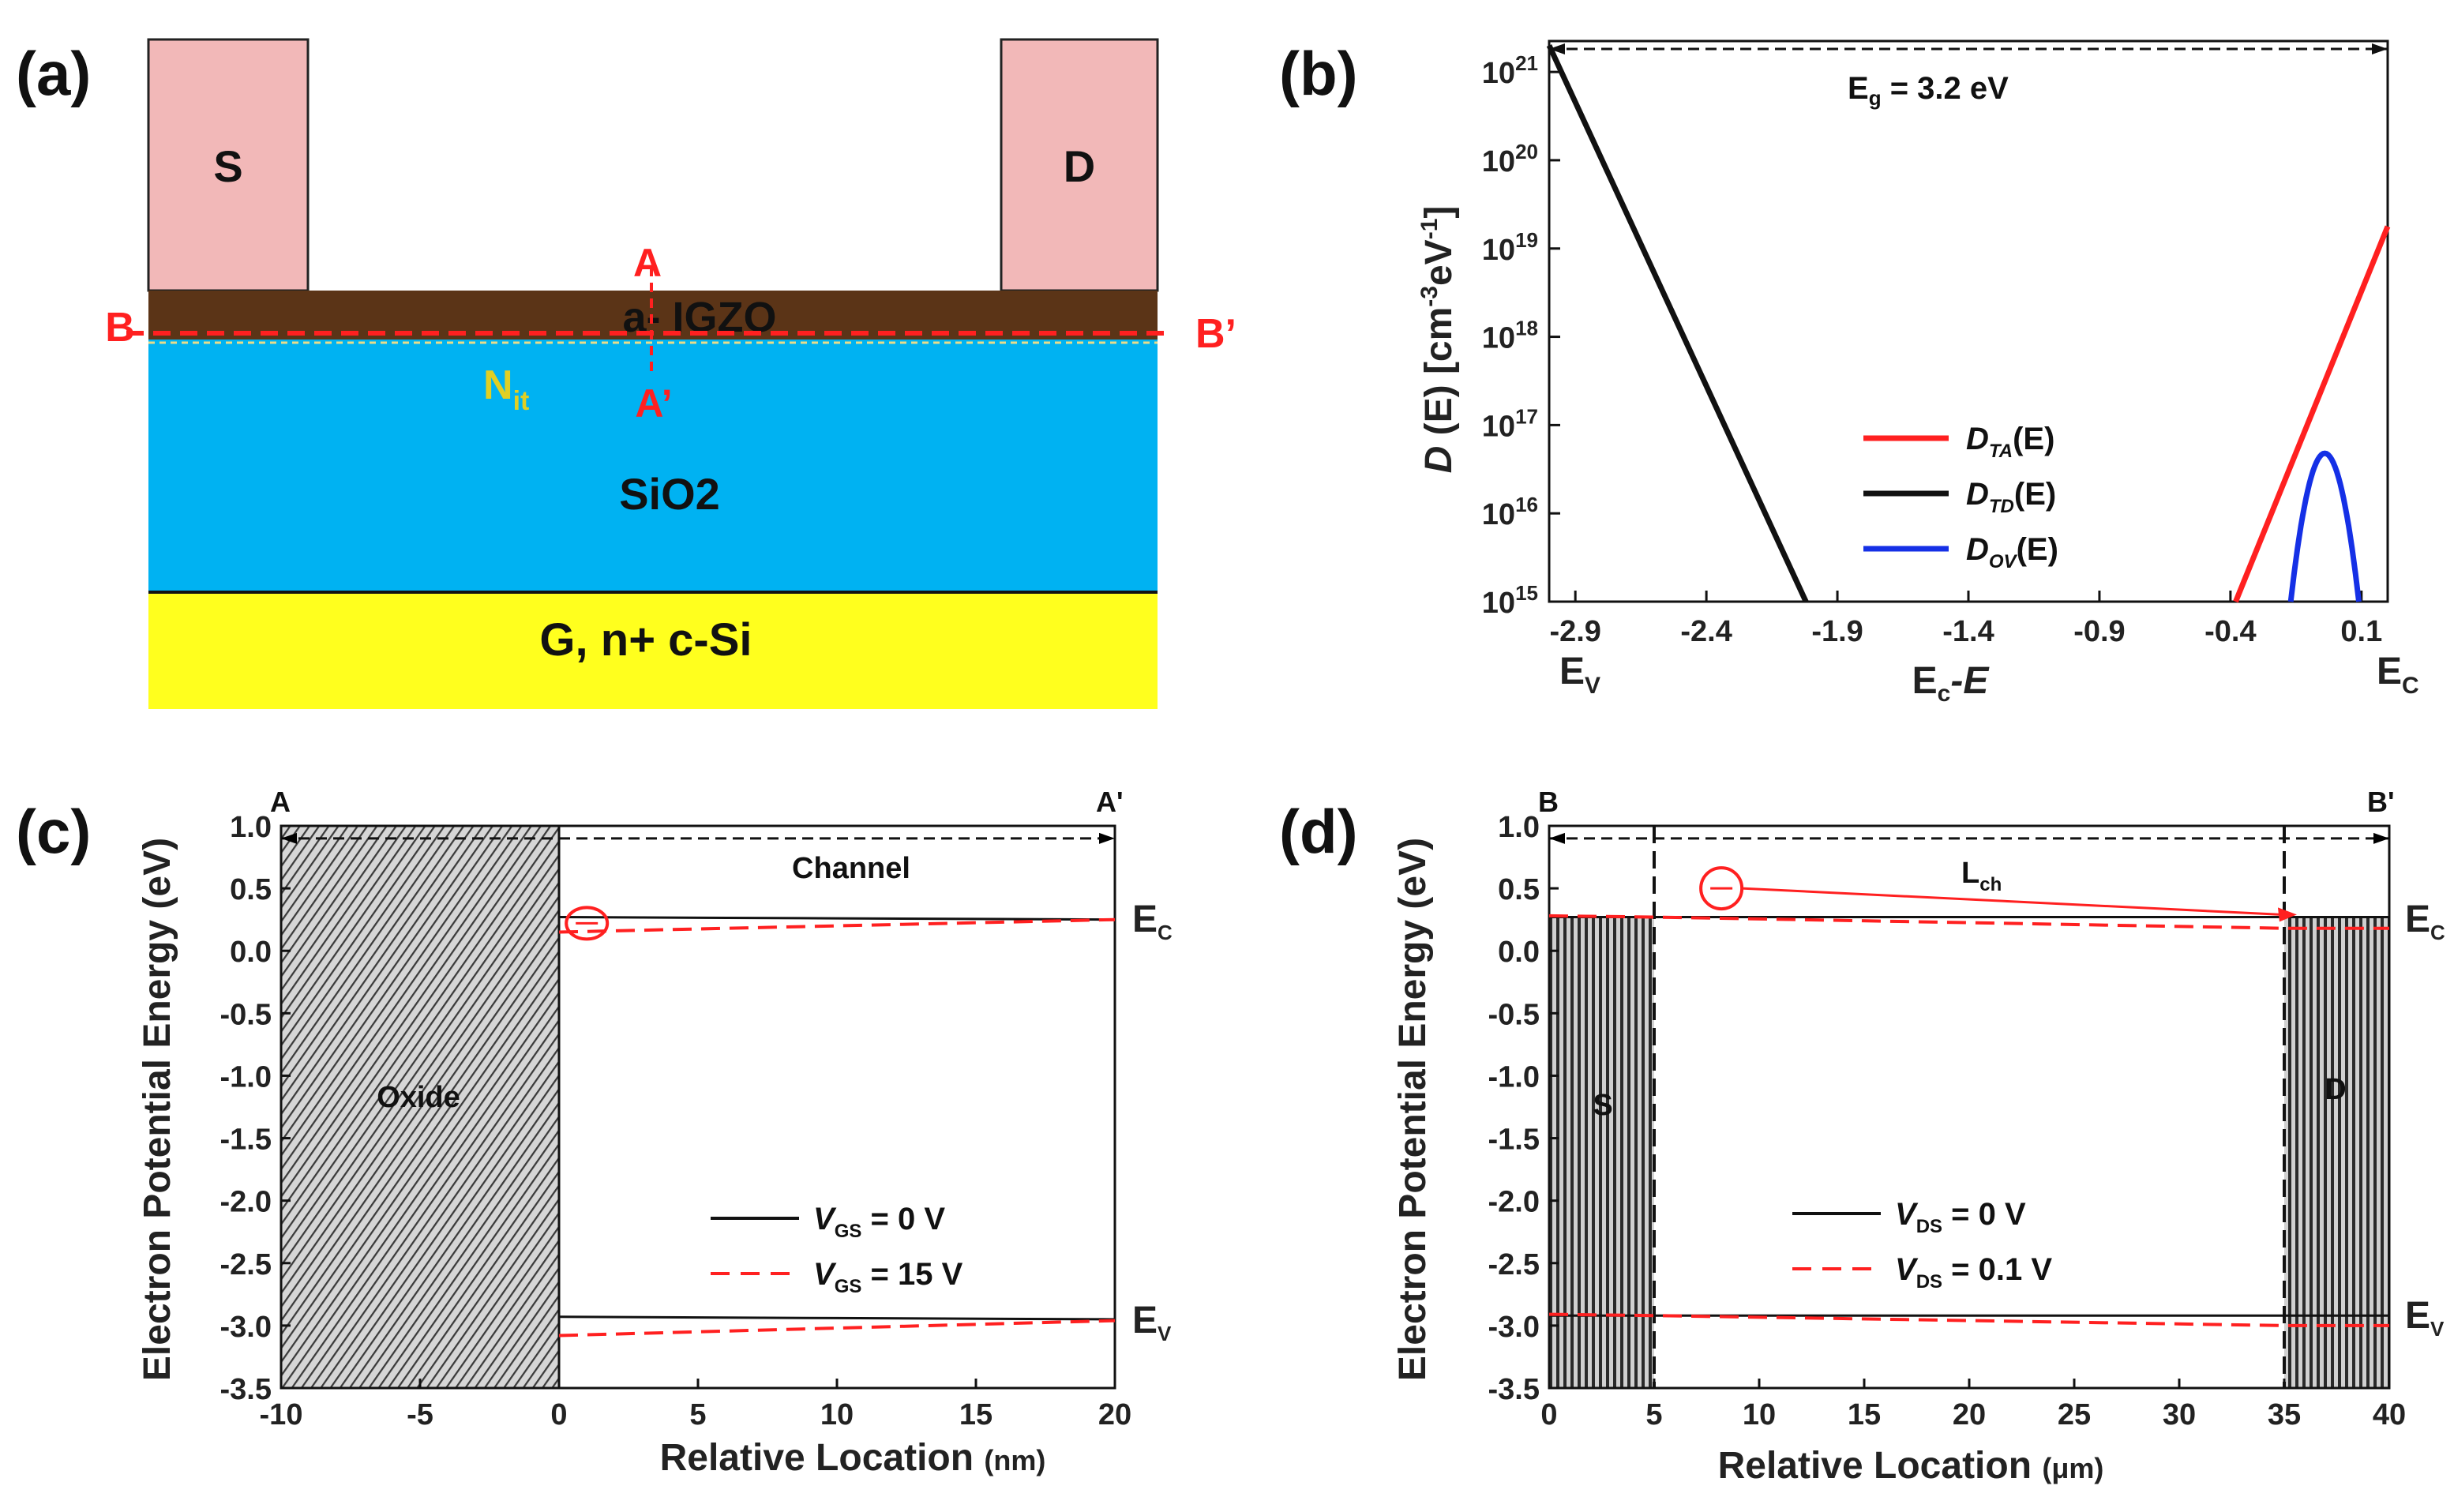  What do you see at coordinates (2425, 1318) in the screenshot?
I see `panel-d-ev-label: EV` at bounding box center [2425, 1318].